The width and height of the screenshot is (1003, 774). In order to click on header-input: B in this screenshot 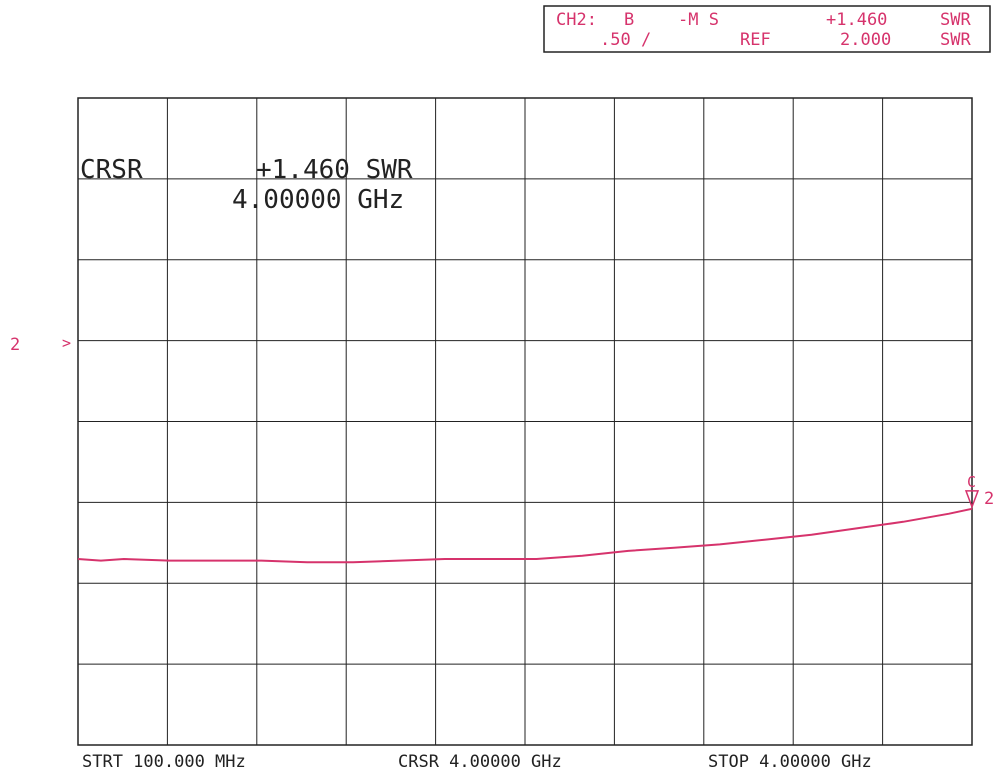, I will do `click(629, 20)`.